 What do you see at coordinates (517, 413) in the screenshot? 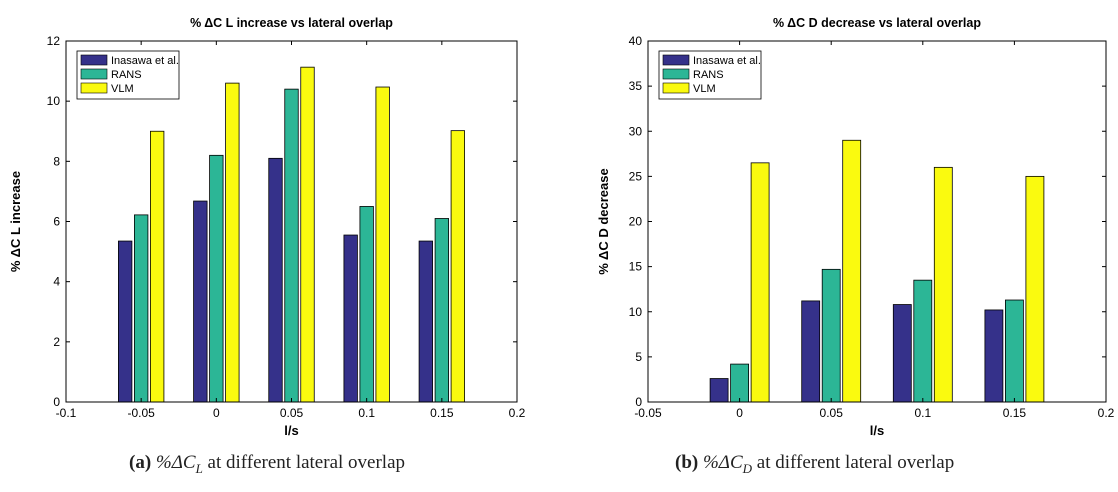
I see `xtick-label-a-6: 0.2` at bounding box center [517, 413].